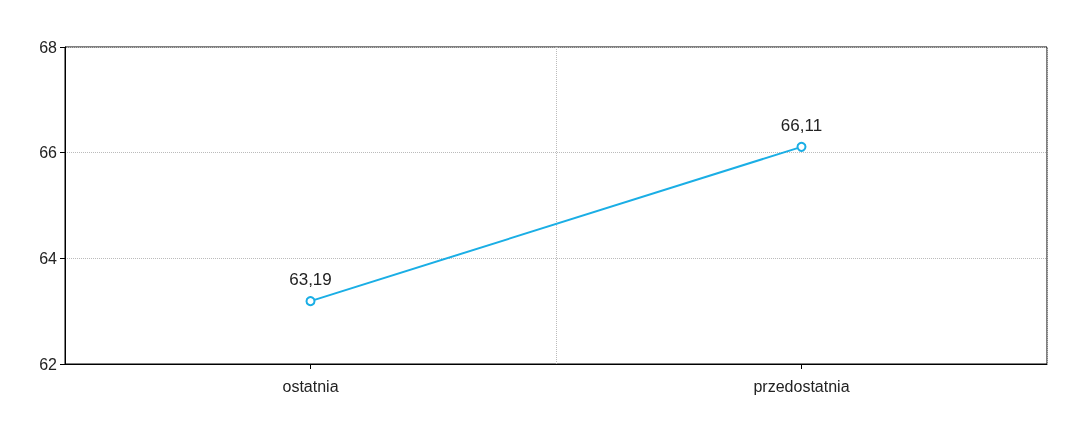  Describe the element at coordinates (48, 258) in the screenshot. I see `y-tick-label: 64` at that location.